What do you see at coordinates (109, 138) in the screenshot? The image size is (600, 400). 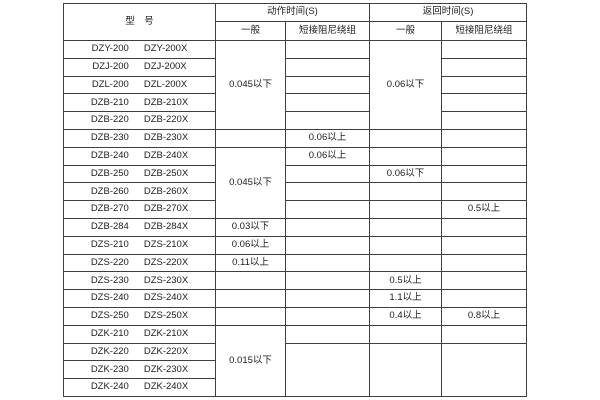 I see `model-name: DZB-230` at bounding box center [109, 138].